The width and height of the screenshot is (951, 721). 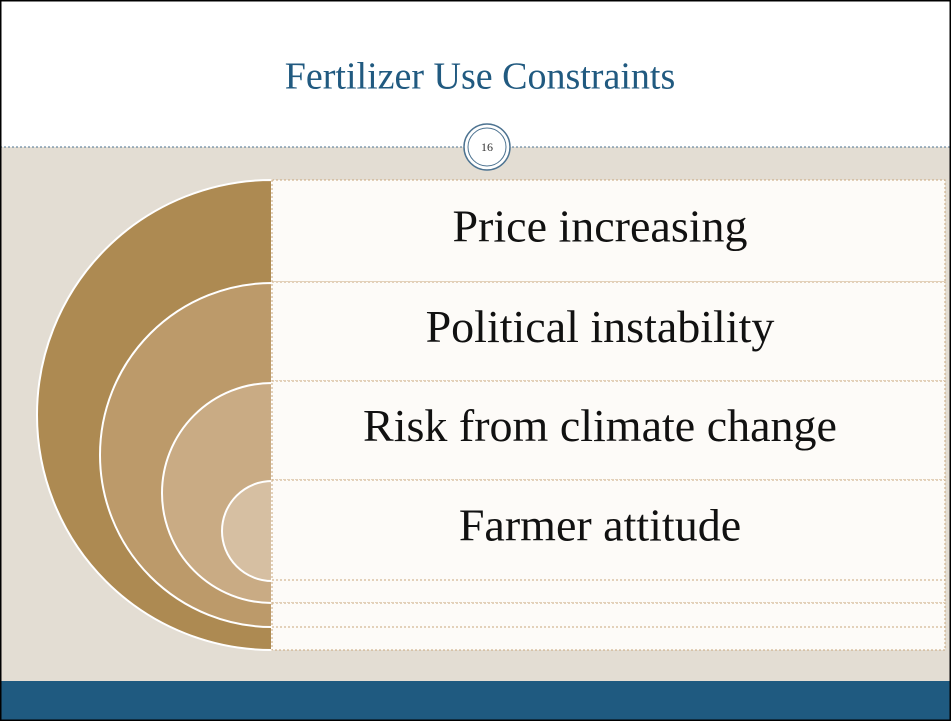 What do you see at coordinates (475, 701) in the screenshot?
I see `footer-bar` at bounding box center [475, 701].